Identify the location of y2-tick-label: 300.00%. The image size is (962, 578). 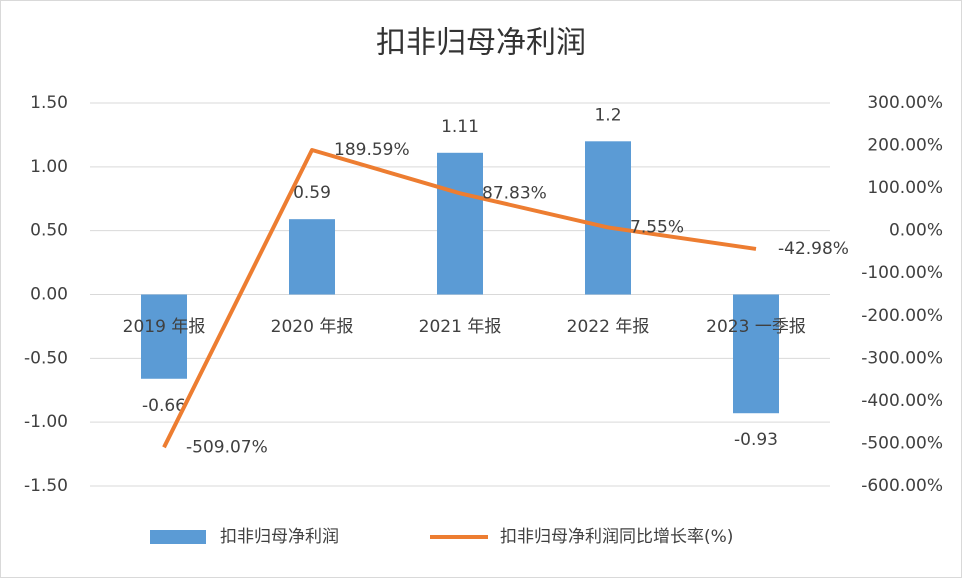
(905, 103).